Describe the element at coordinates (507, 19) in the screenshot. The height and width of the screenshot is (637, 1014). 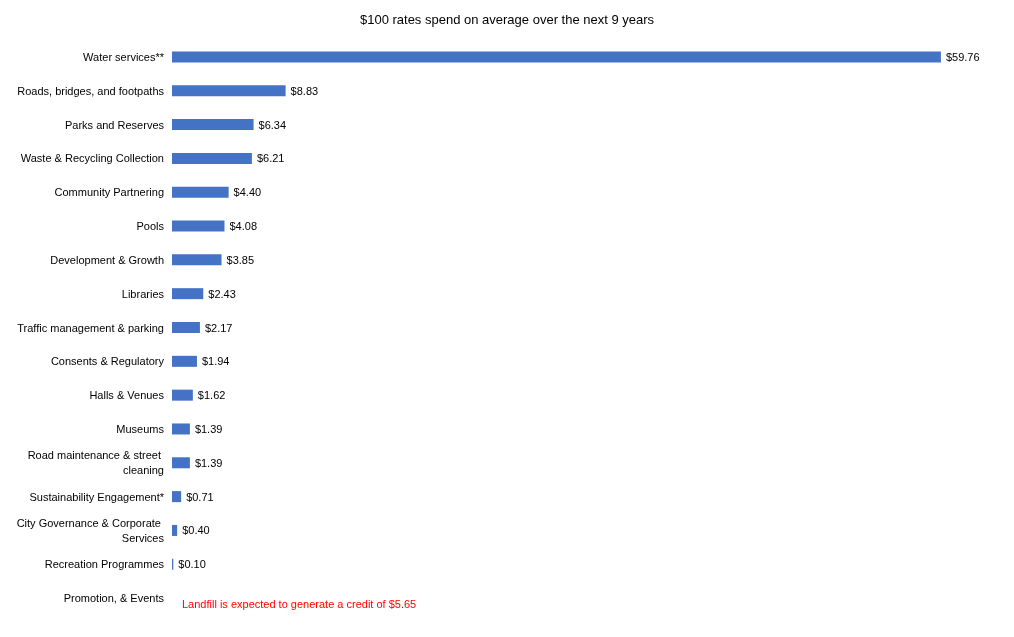
I see `chart-title: $100 rates spend on average over the next 9 years` at that location.